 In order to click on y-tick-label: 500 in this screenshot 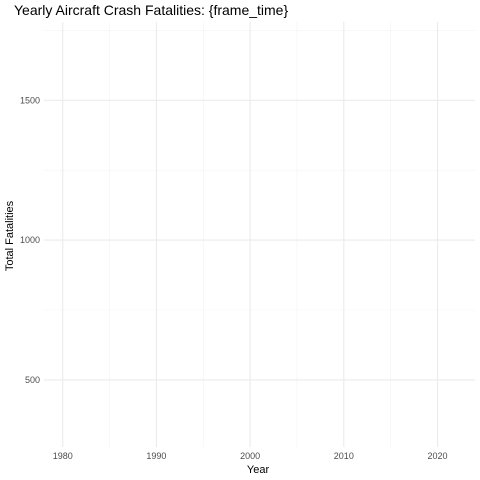, I will do `click(32, 380)`.